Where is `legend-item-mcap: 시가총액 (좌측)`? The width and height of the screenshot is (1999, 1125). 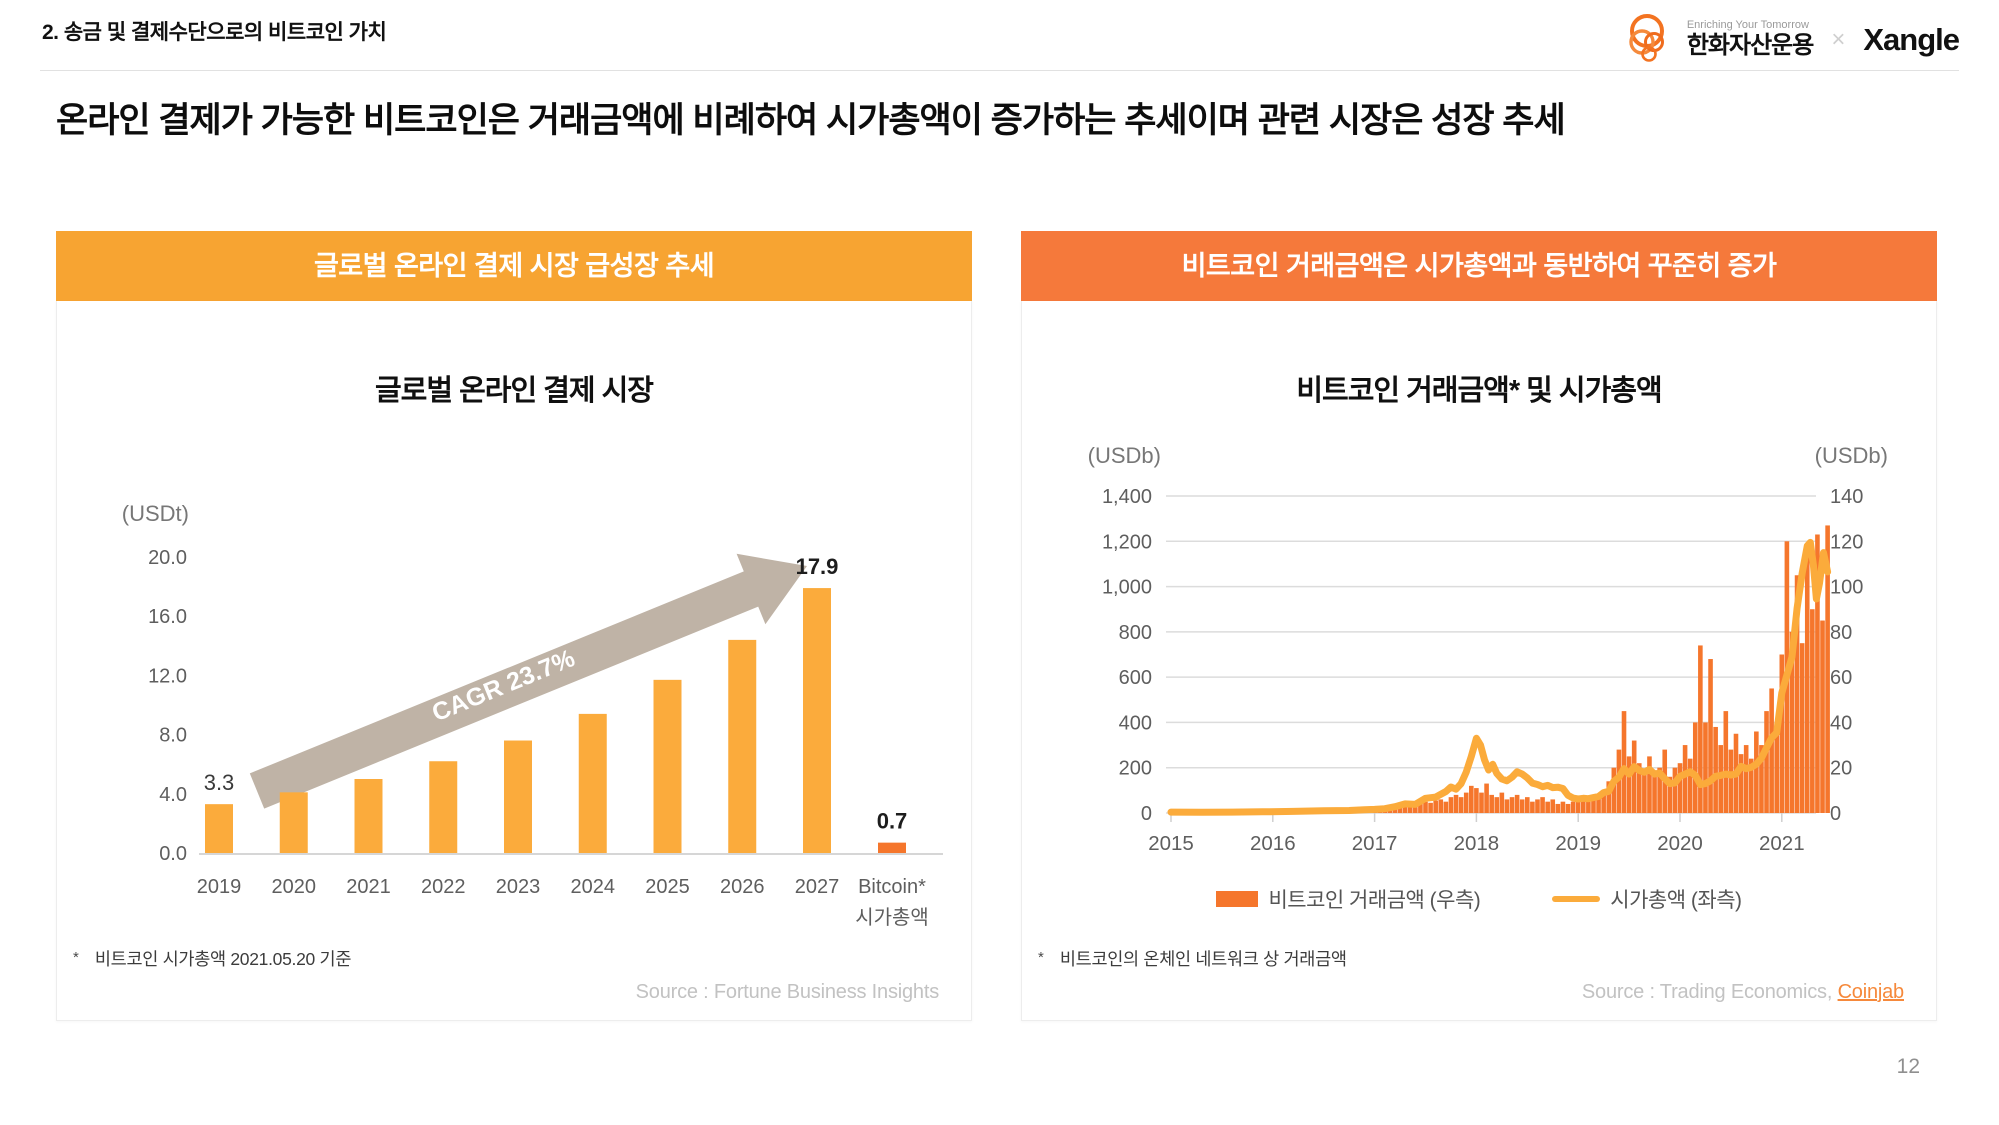 legend-item-mcap: 시가총액 (좌측) is located at coordinates (1647, 899).